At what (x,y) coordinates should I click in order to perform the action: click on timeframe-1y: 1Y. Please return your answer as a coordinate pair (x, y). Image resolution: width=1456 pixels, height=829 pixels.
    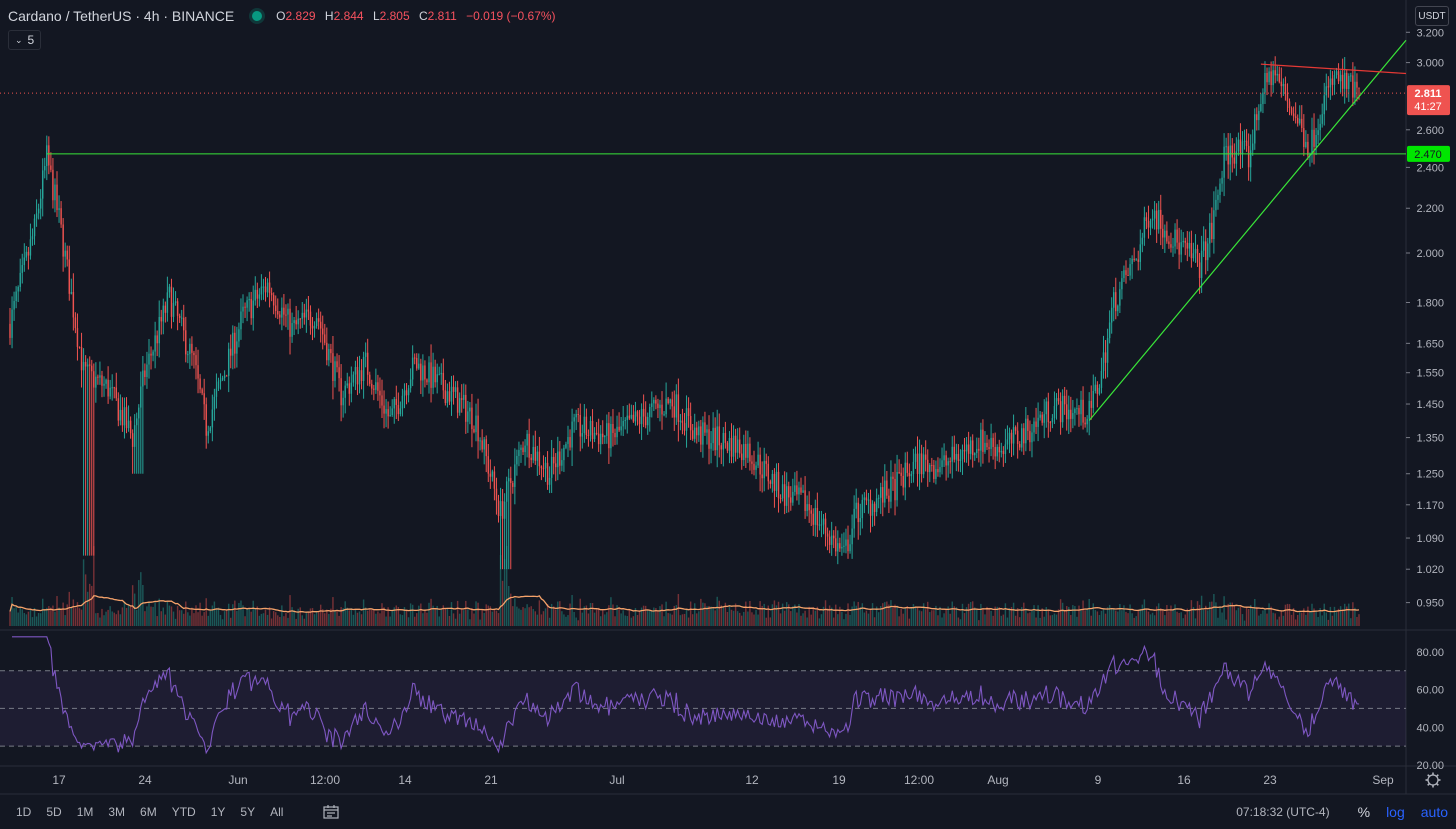
    Looking at the image, I should click on (218, 812).